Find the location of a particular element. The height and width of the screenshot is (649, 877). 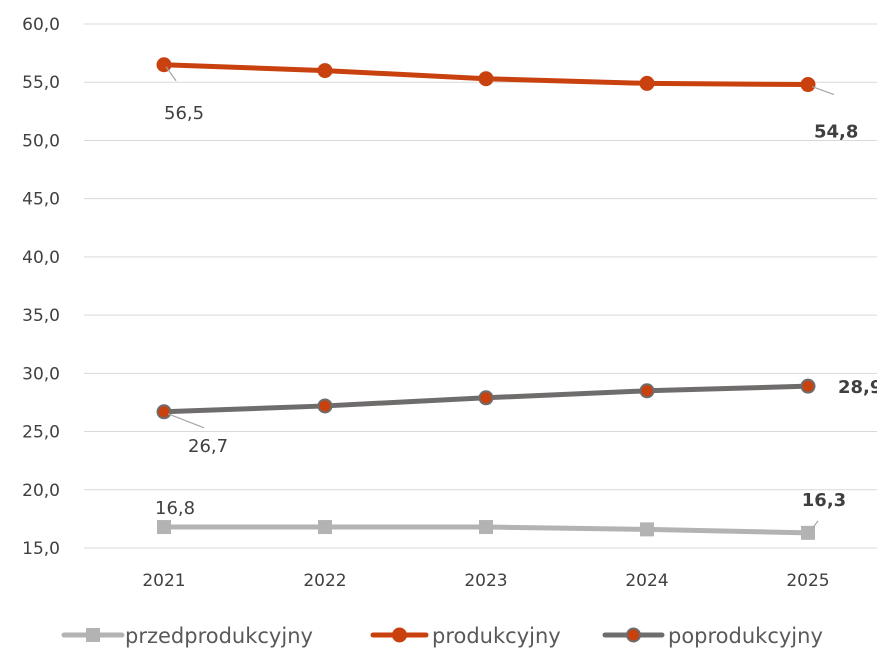

y-tick-label: 60,0 is located at coordinates (41, 25).